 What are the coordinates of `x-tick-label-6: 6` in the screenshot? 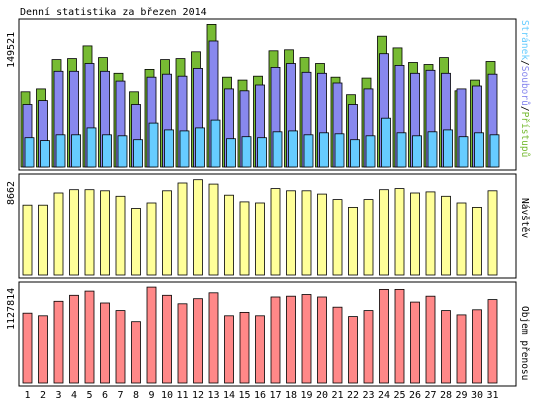 It's located at (105, 395).